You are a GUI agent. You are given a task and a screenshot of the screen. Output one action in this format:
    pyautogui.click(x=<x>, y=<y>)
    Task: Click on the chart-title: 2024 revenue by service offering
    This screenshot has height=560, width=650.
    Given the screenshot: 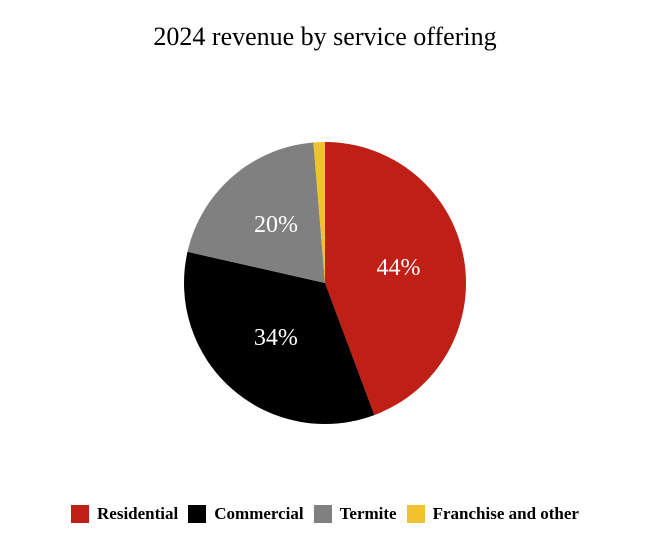 What is the action you would take?
    pyautogui.click(x=325, y=36)
    